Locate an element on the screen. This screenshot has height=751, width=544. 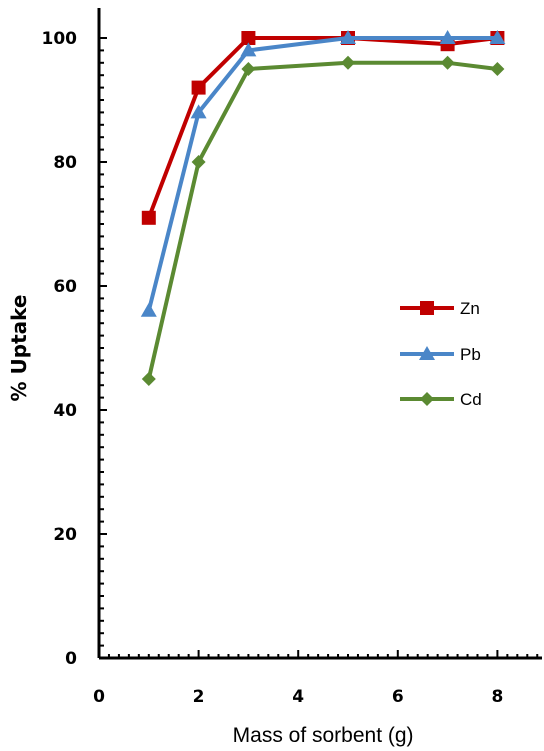
y-axis-title: % Uptake is located at coordinates (19, 348).